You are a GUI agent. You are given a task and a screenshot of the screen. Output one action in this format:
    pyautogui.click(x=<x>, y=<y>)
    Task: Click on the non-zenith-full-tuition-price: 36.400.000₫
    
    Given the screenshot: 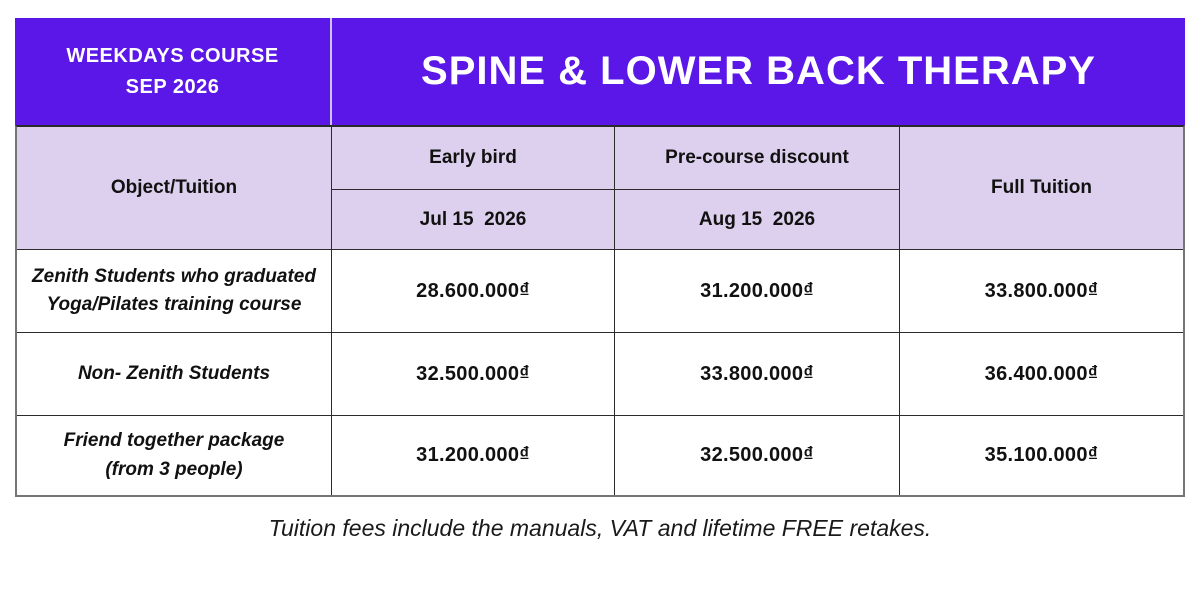 What is the action you would take?
    pyautogui.click(x=1041, y=374)
    